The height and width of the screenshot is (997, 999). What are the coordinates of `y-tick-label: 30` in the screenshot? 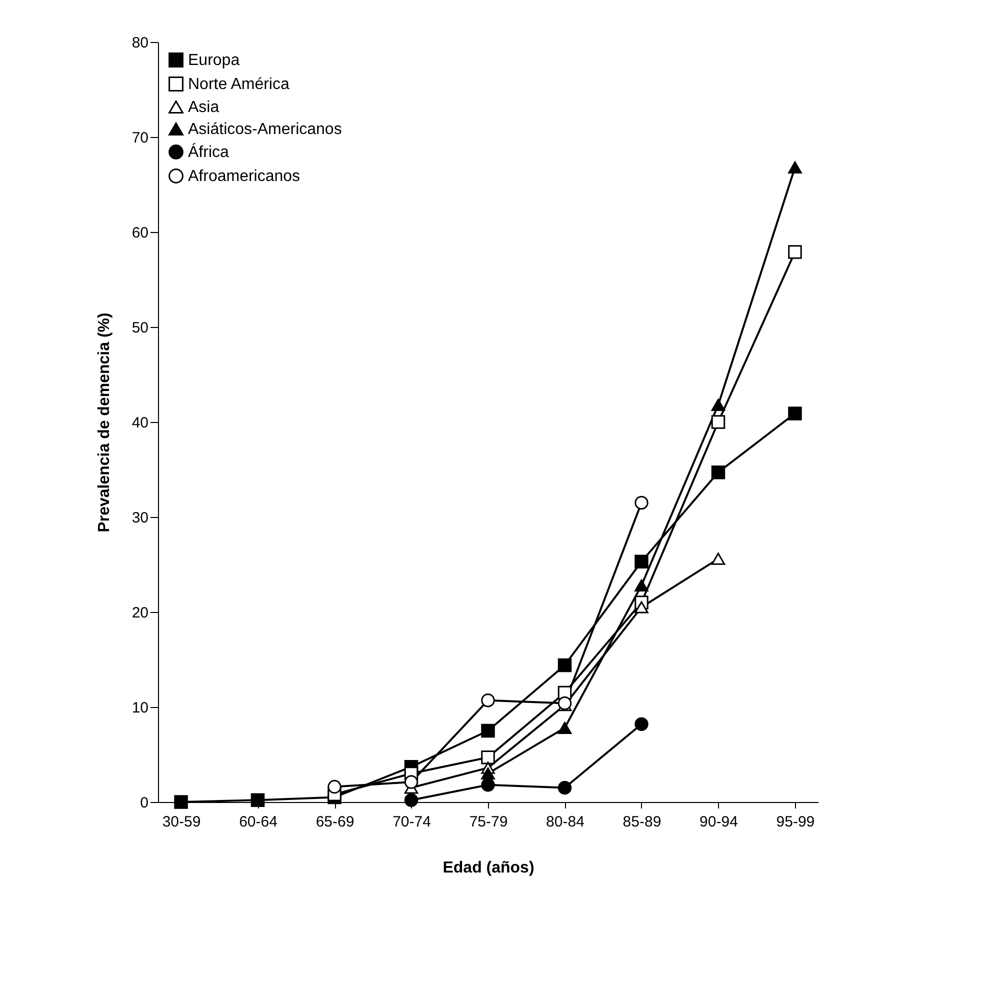 It's located at (140, 518).